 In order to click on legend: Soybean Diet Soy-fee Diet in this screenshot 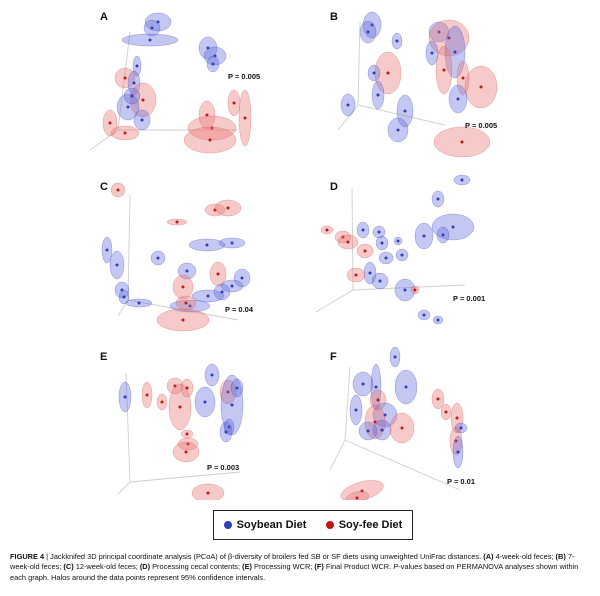, I will do `click(313, 525)`.